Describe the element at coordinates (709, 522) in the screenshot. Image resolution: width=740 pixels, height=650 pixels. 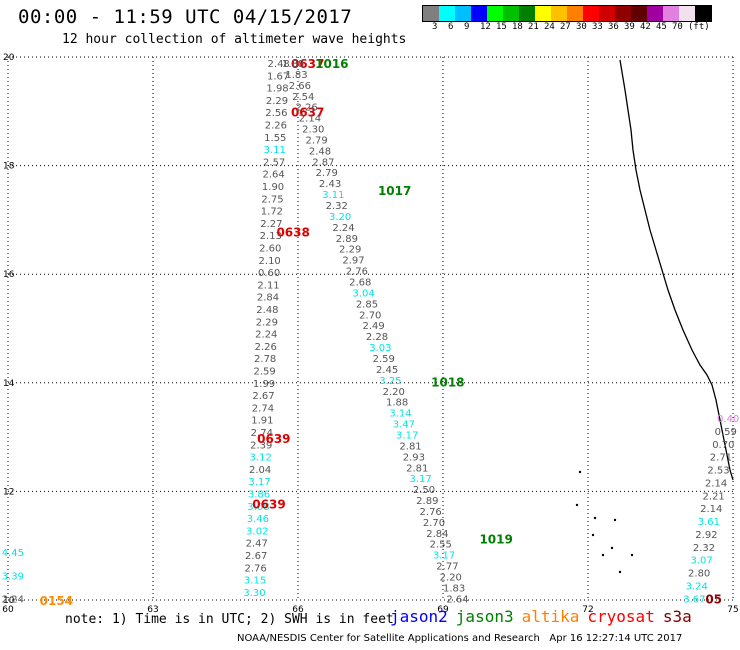
I see `swh-point: 3.61` at that location.